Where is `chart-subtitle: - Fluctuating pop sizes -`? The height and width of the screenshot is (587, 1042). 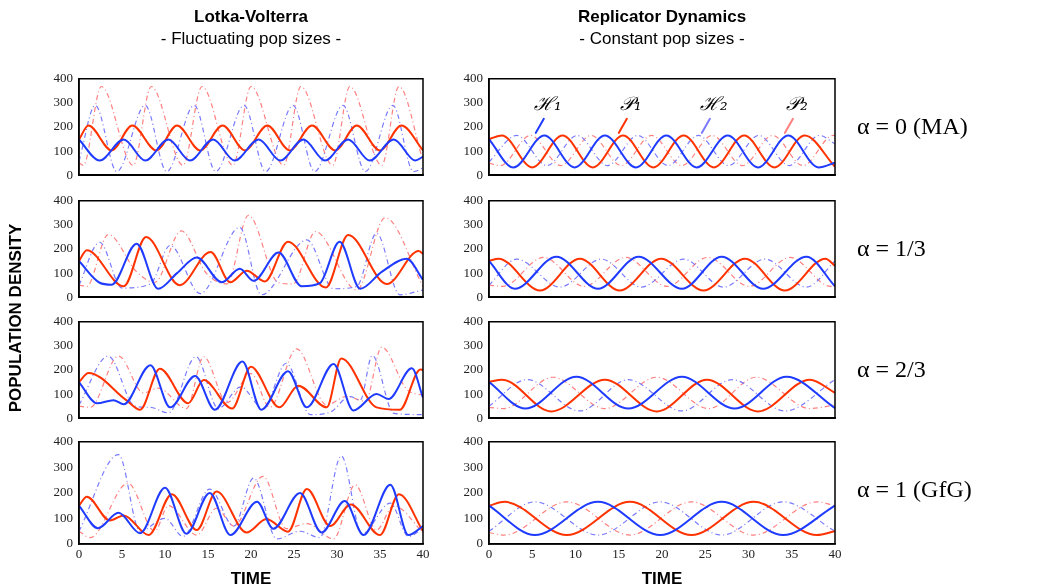
chart-subtitle: - Fluctuating pop sizes - is located at coordinates (251, 39).